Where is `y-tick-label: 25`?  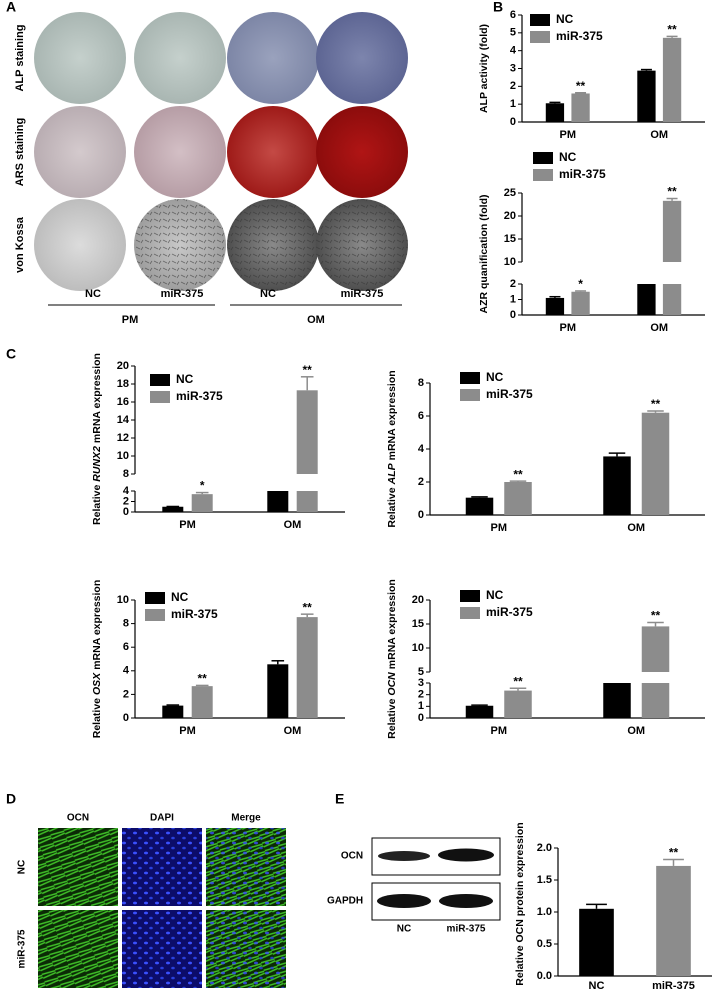 y-tick-label: 25 is located at coordinates (510, 193).